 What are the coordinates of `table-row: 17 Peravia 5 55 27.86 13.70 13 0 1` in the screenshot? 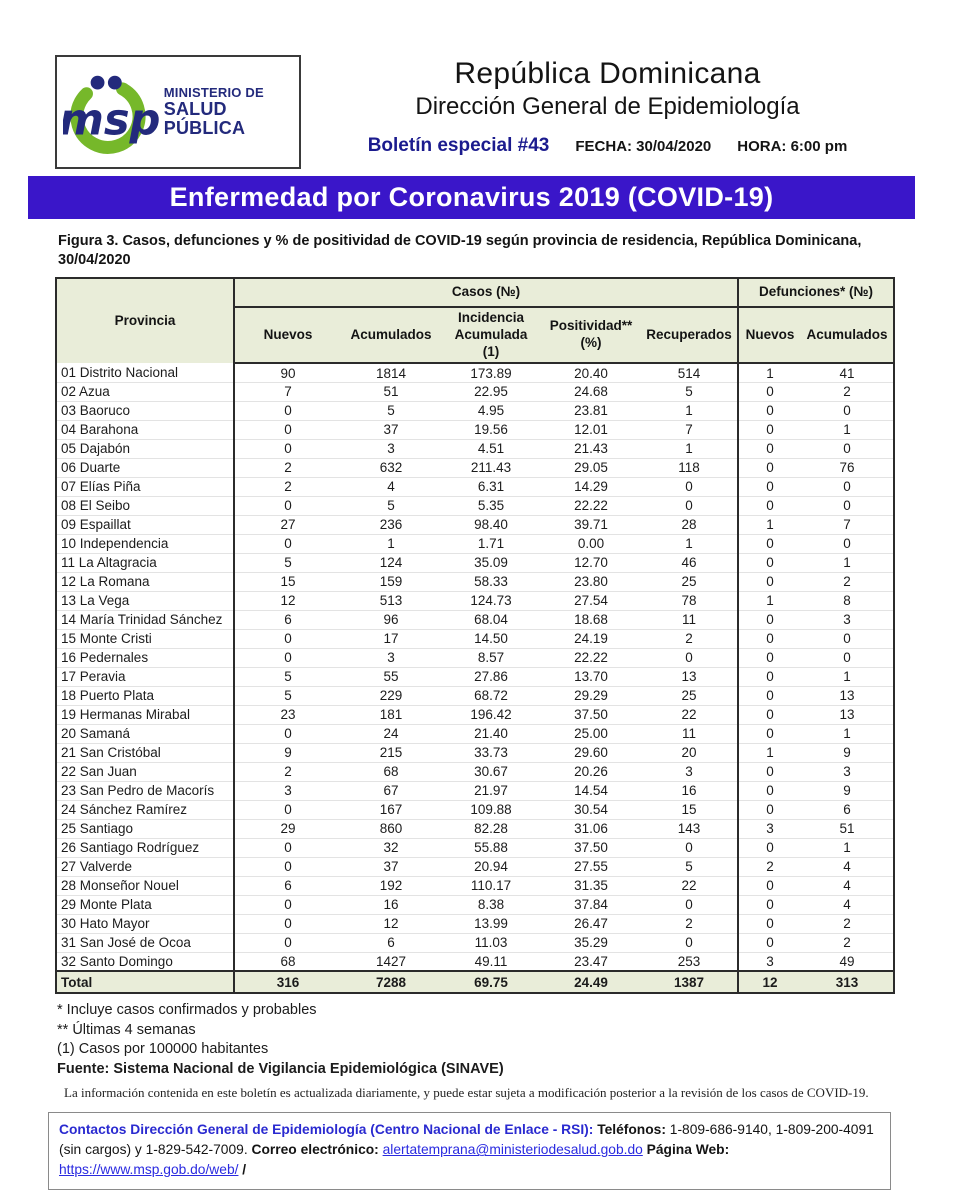 It's located at (475, 677).